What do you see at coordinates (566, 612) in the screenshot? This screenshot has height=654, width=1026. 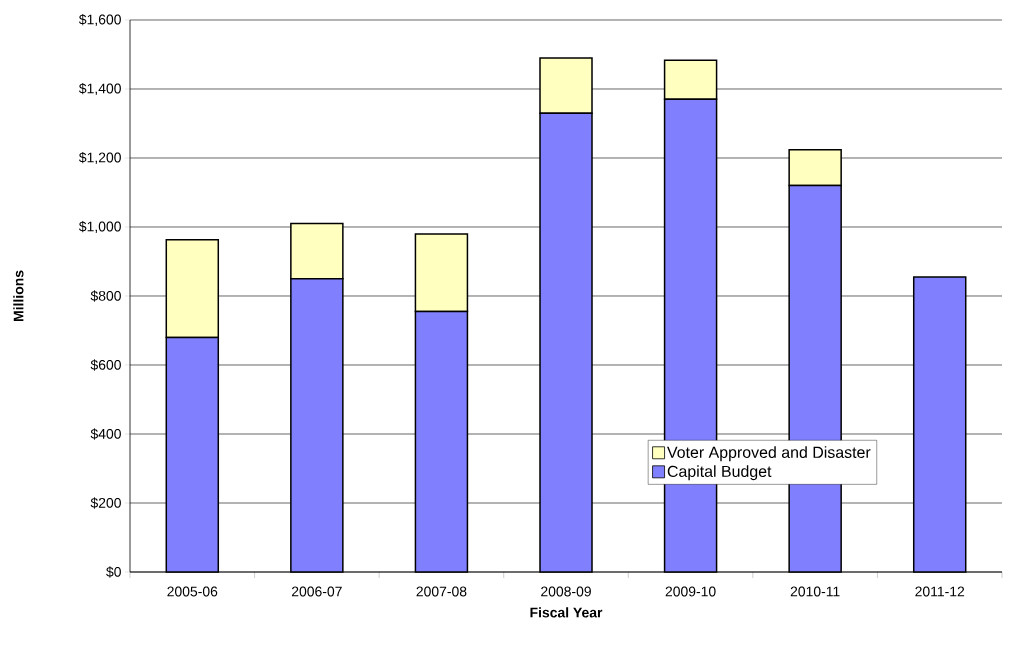 I see `x-axis-title: Fiscal Year` at bounding box center [566, 612].